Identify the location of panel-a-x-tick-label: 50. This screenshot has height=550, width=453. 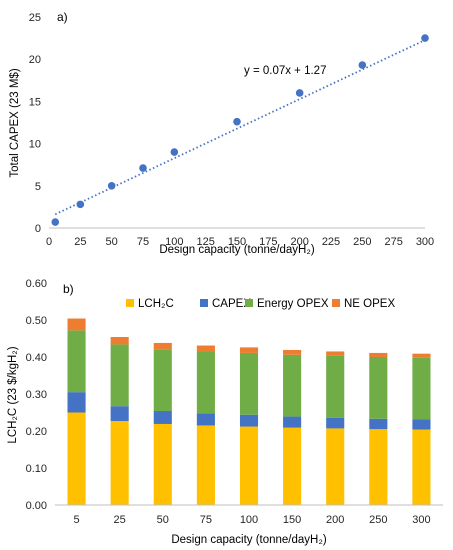
(112, 242).